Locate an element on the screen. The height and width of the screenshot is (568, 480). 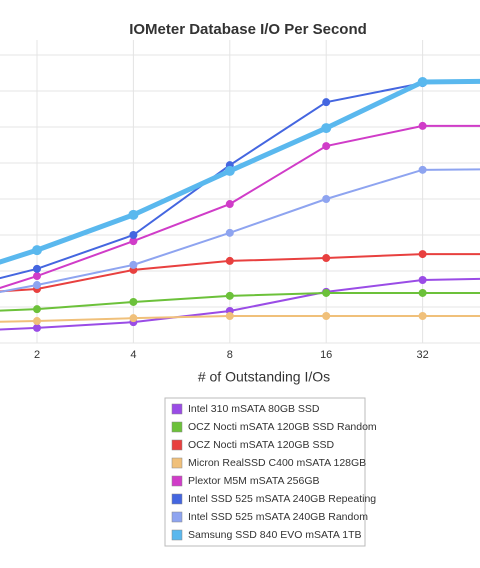
x-tick-label: 32 is located at coordinates (422, 355).